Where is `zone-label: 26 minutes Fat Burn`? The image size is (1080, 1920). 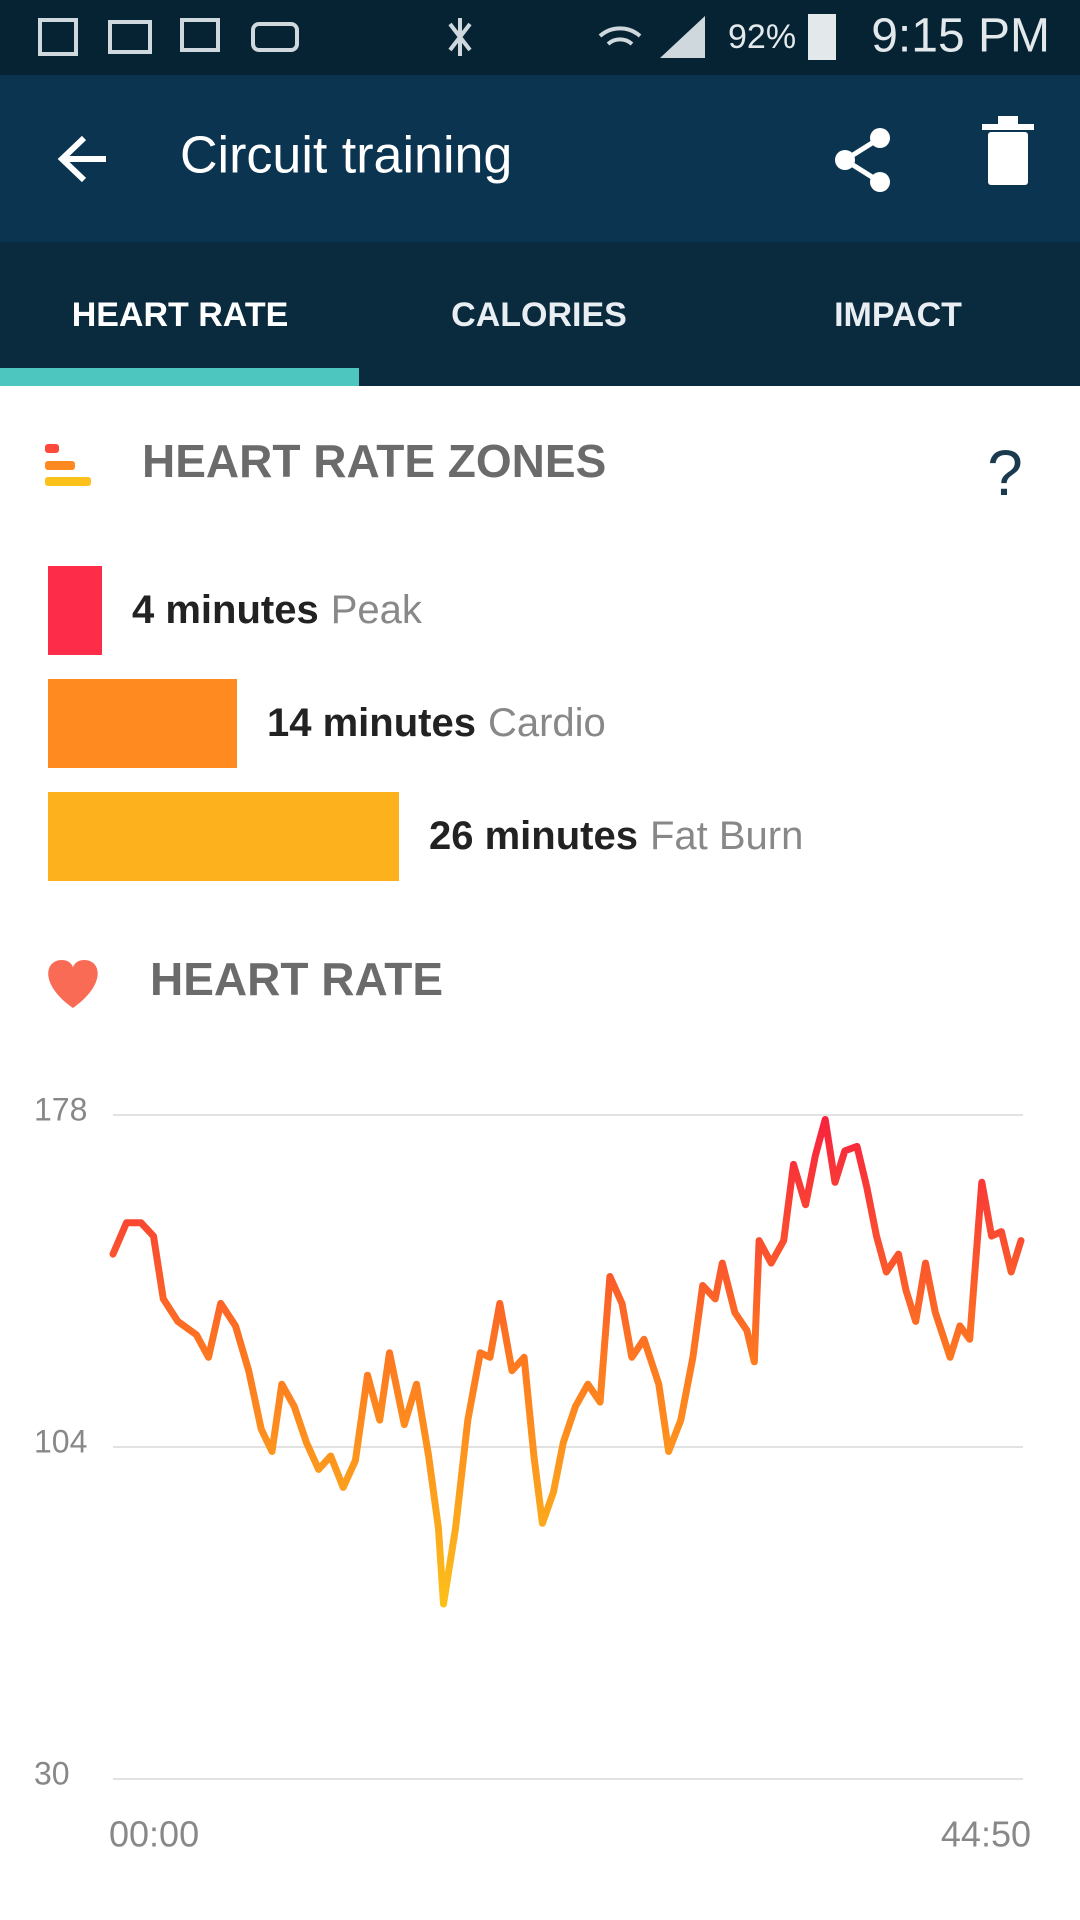 zone-label: 26 minutes Fat Burn is located at coordinates (616, 836).